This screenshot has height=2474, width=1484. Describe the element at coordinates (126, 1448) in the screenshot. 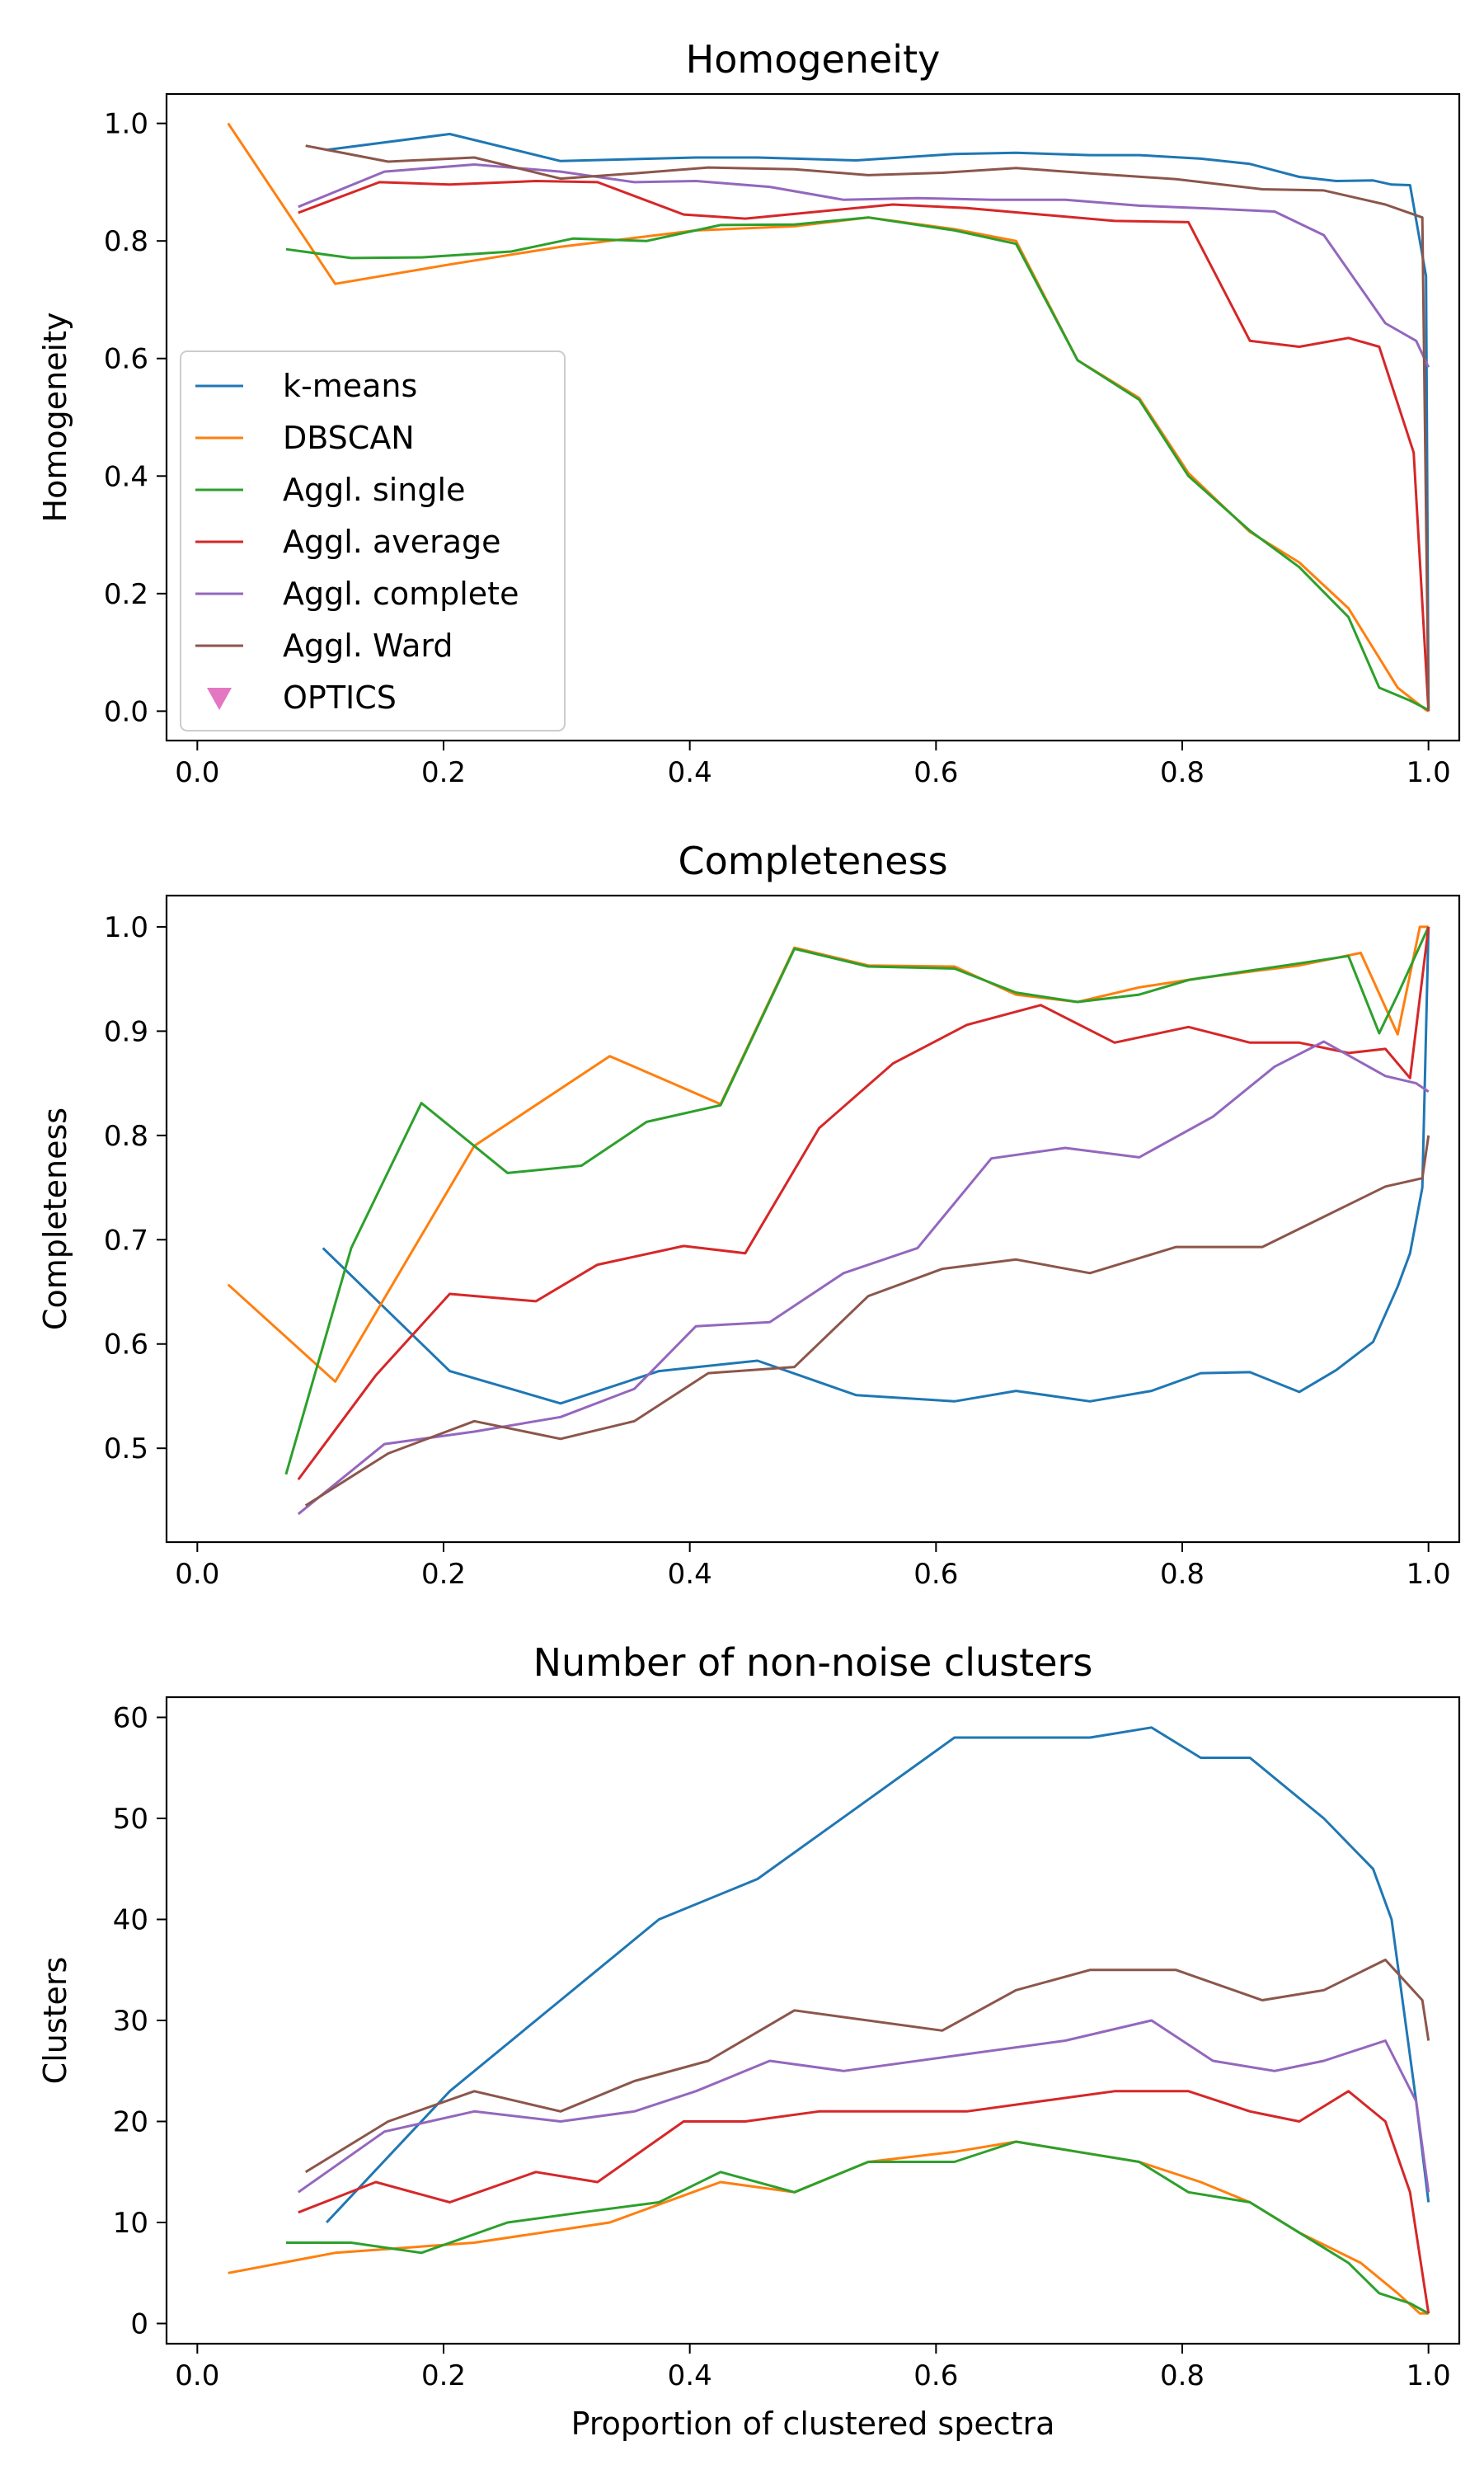

I see `y-tick-label: 0.5` at that location.